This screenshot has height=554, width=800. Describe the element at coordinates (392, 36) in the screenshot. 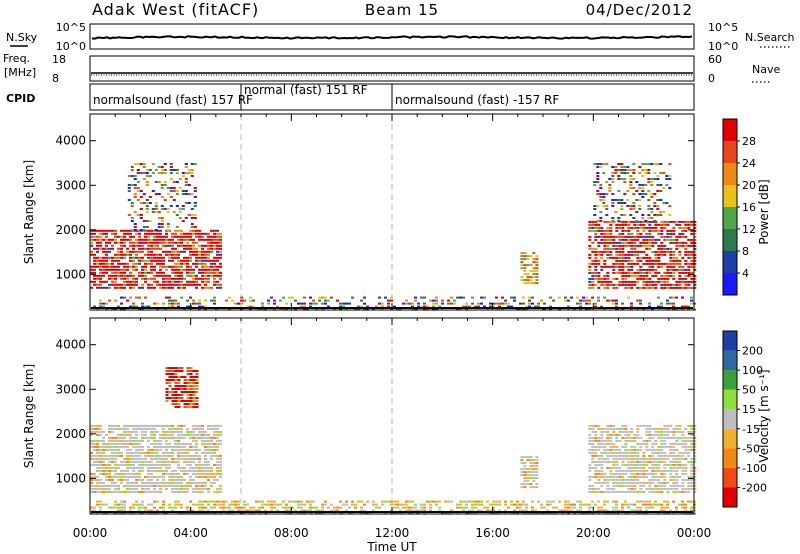

I see `noise-panel-frame` at that location.